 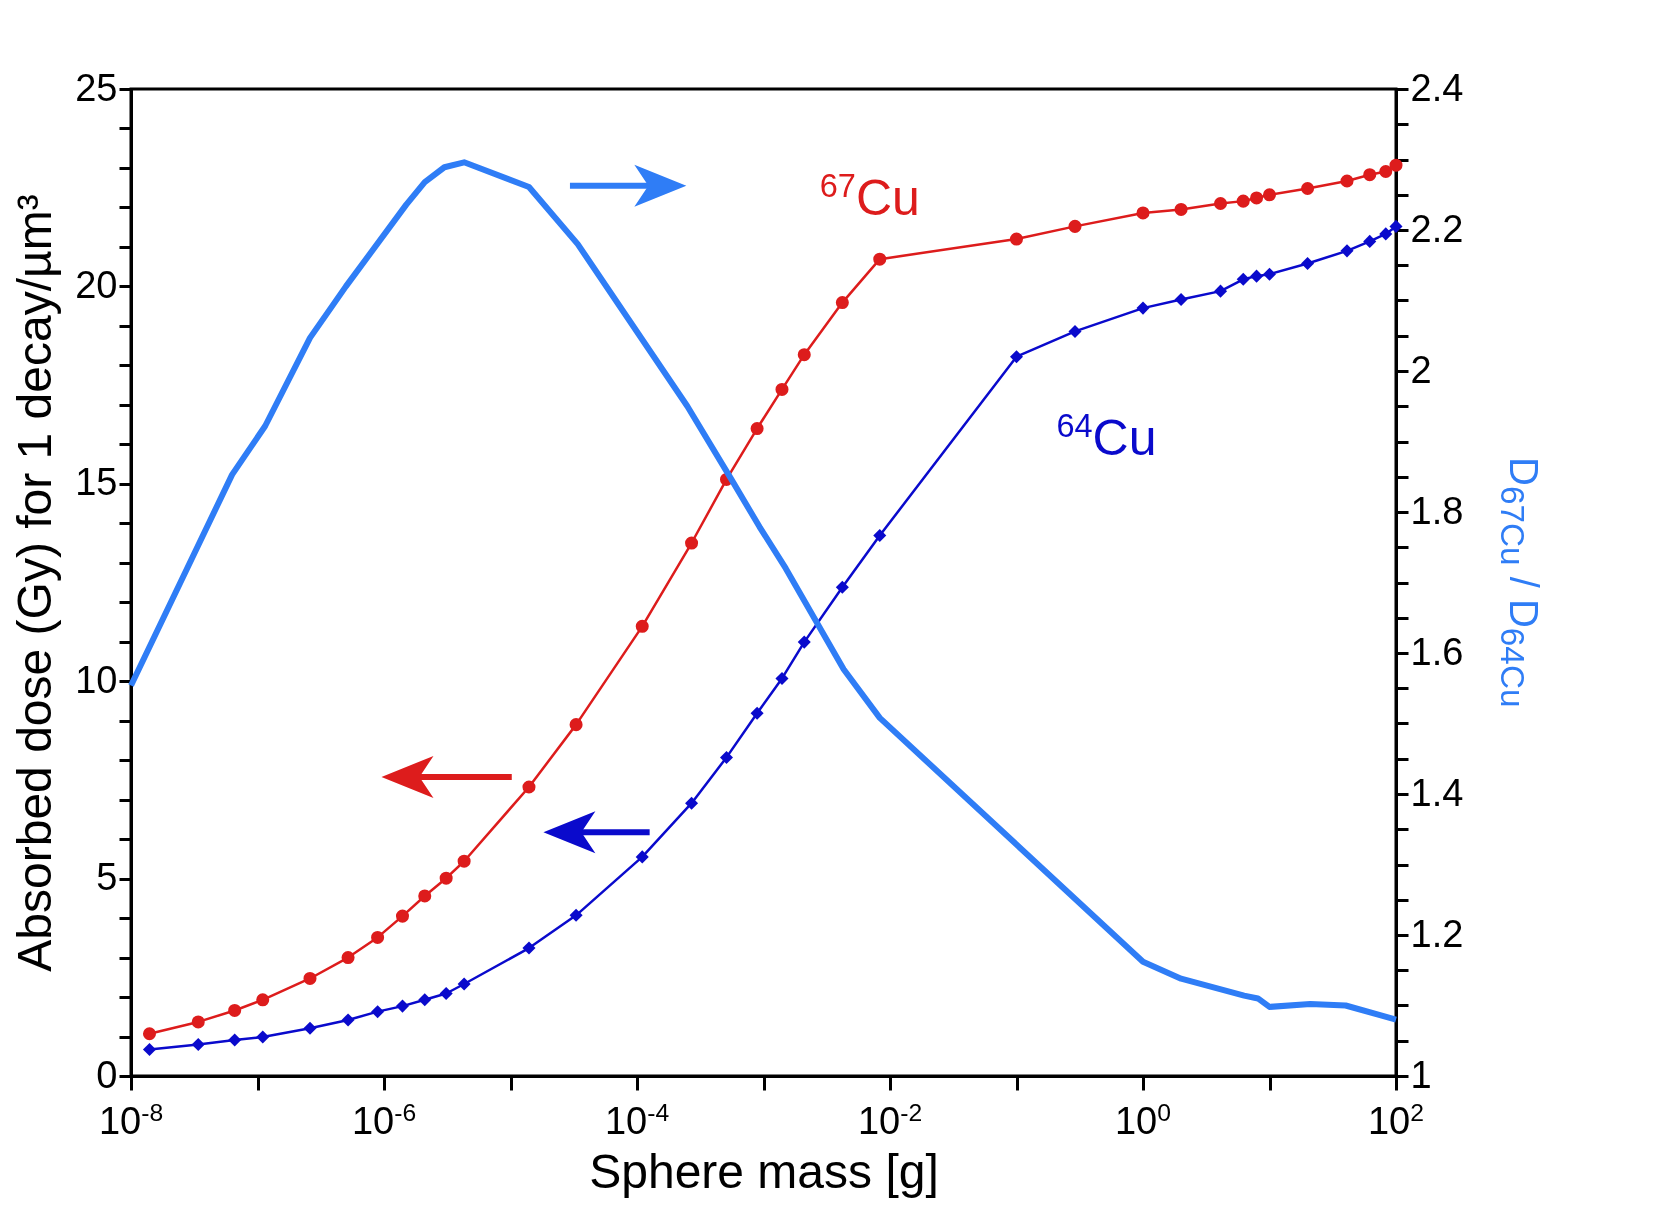 I want to click on x-tick-label: 10$^{-4}$, so click(x=637, y=1120).